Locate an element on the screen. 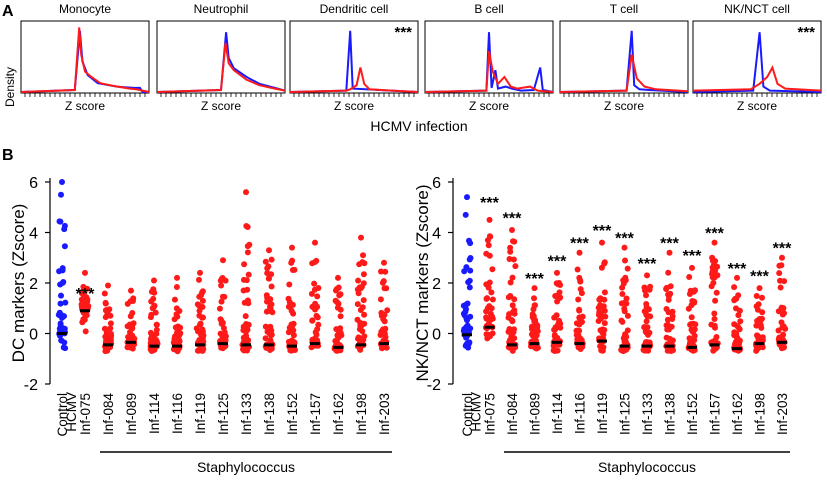  y-tick-label: 0 is located at coordinates (33, 335).